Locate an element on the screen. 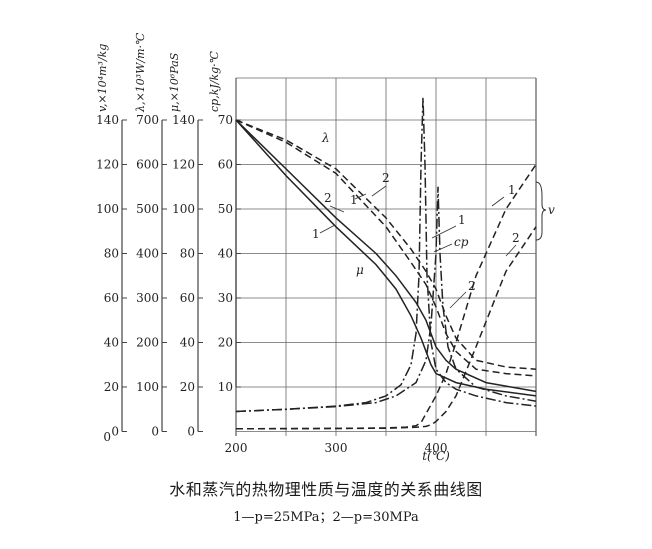  y-tick-label-mu: 0 is located at coordinates (191, 432).